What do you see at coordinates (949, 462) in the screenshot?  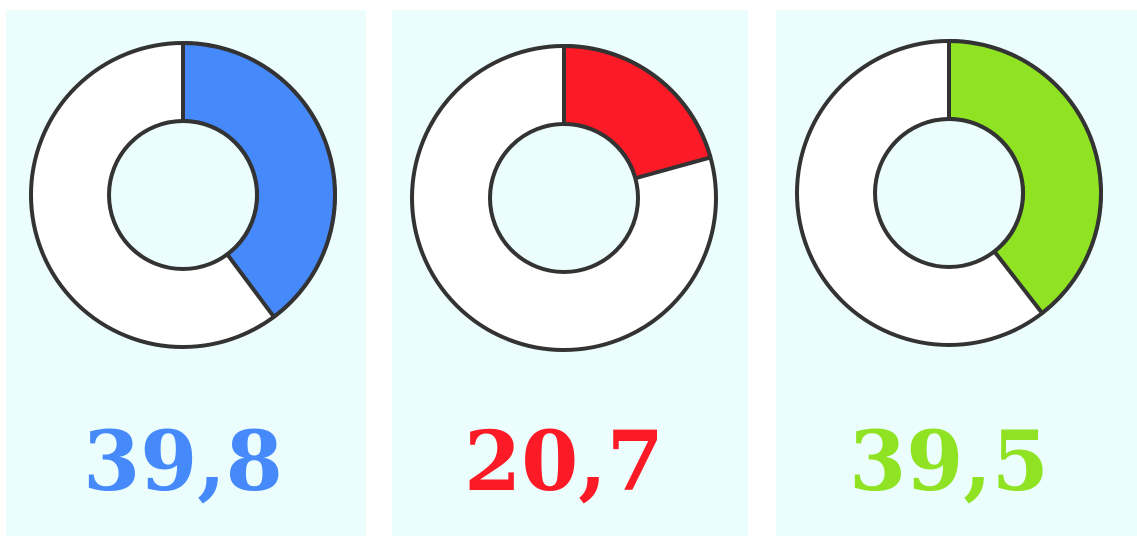 I see `value-label: 39,5` at bounding box center [949, 462].